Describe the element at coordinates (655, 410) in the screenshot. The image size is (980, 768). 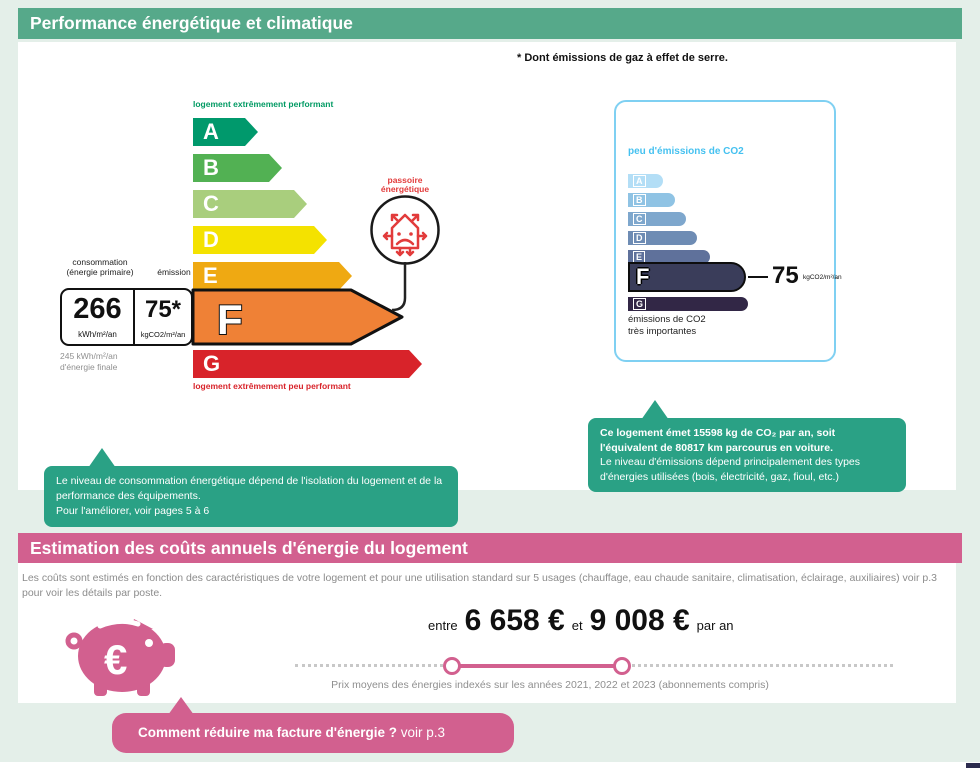
I see `co2-callout-pointer` at that location.